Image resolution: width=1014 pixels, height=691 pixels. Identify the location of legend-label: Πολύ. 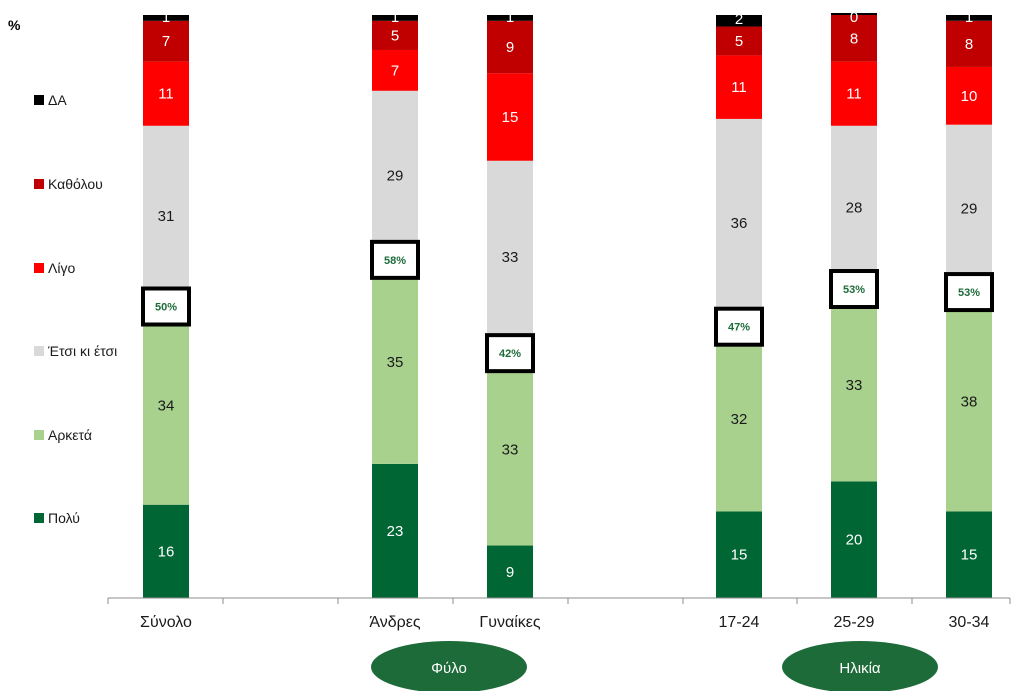
(64, 518).